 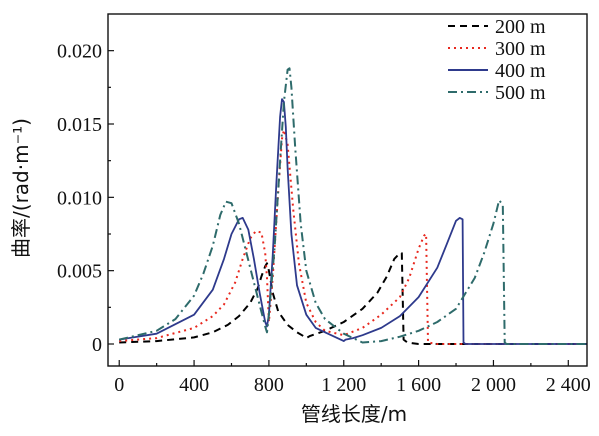 I want to click on x-tick-label: 1 600, so click(x=418, y=385).